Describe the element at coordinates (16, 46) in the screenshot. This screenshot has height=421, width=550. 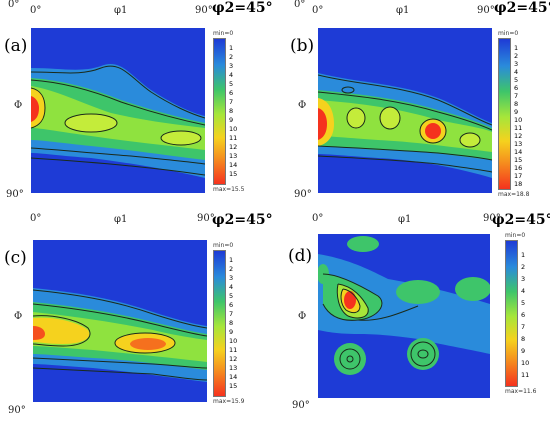
I see `panel-letter: (a)` at that location.